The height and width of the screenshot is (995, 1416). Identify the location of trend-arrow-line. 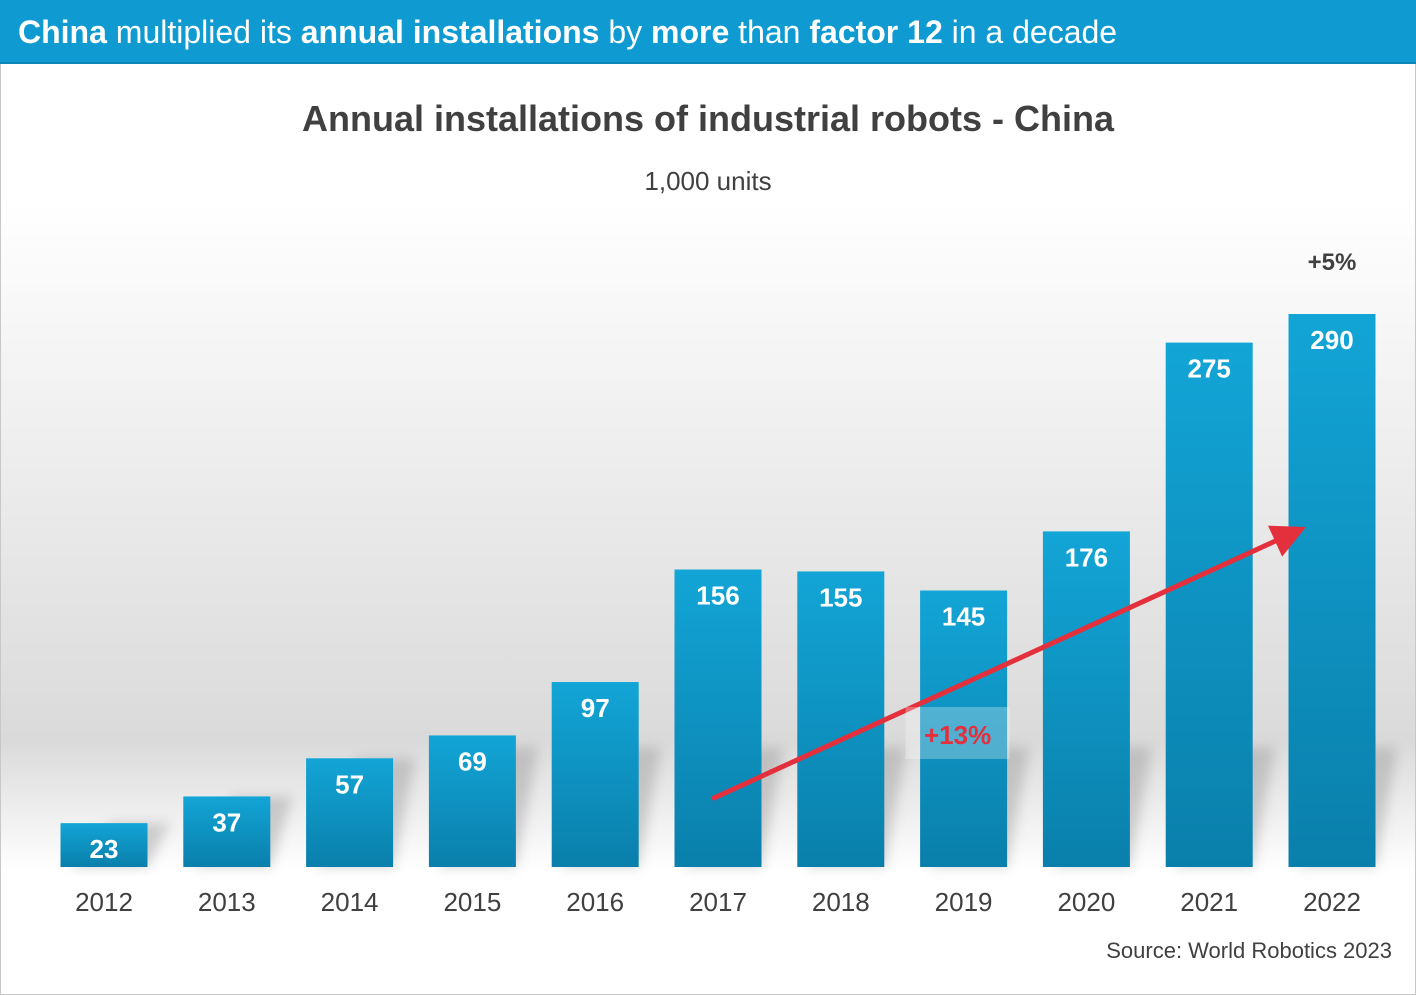
(994, 669).